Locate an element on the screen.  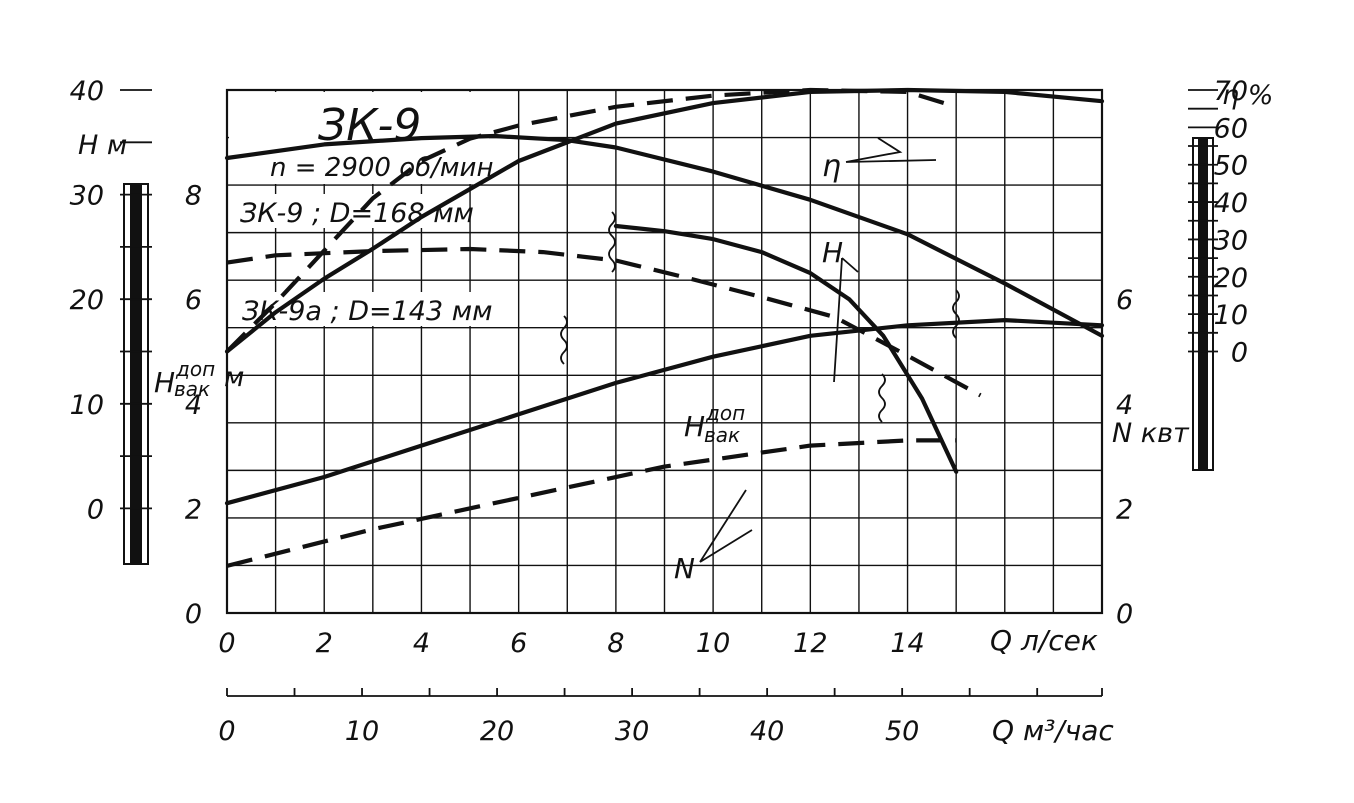
label-curve-168: ЗК-9 ; D=168 мм is located at coordinates (357, 213).